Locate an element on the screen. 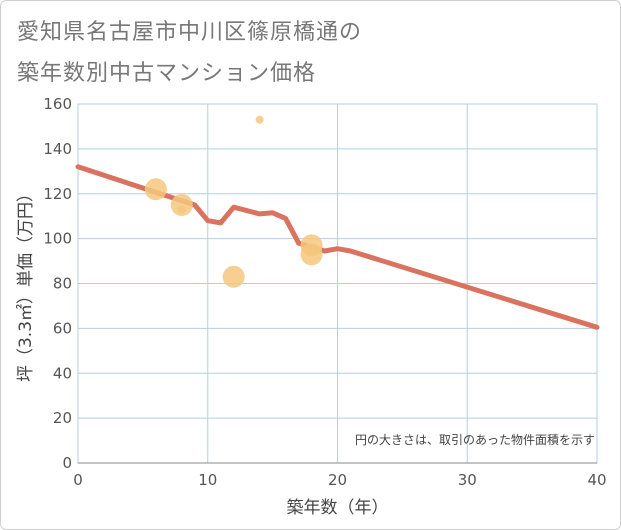  x-tick-label: 0 is located at coordinates (78, 480).